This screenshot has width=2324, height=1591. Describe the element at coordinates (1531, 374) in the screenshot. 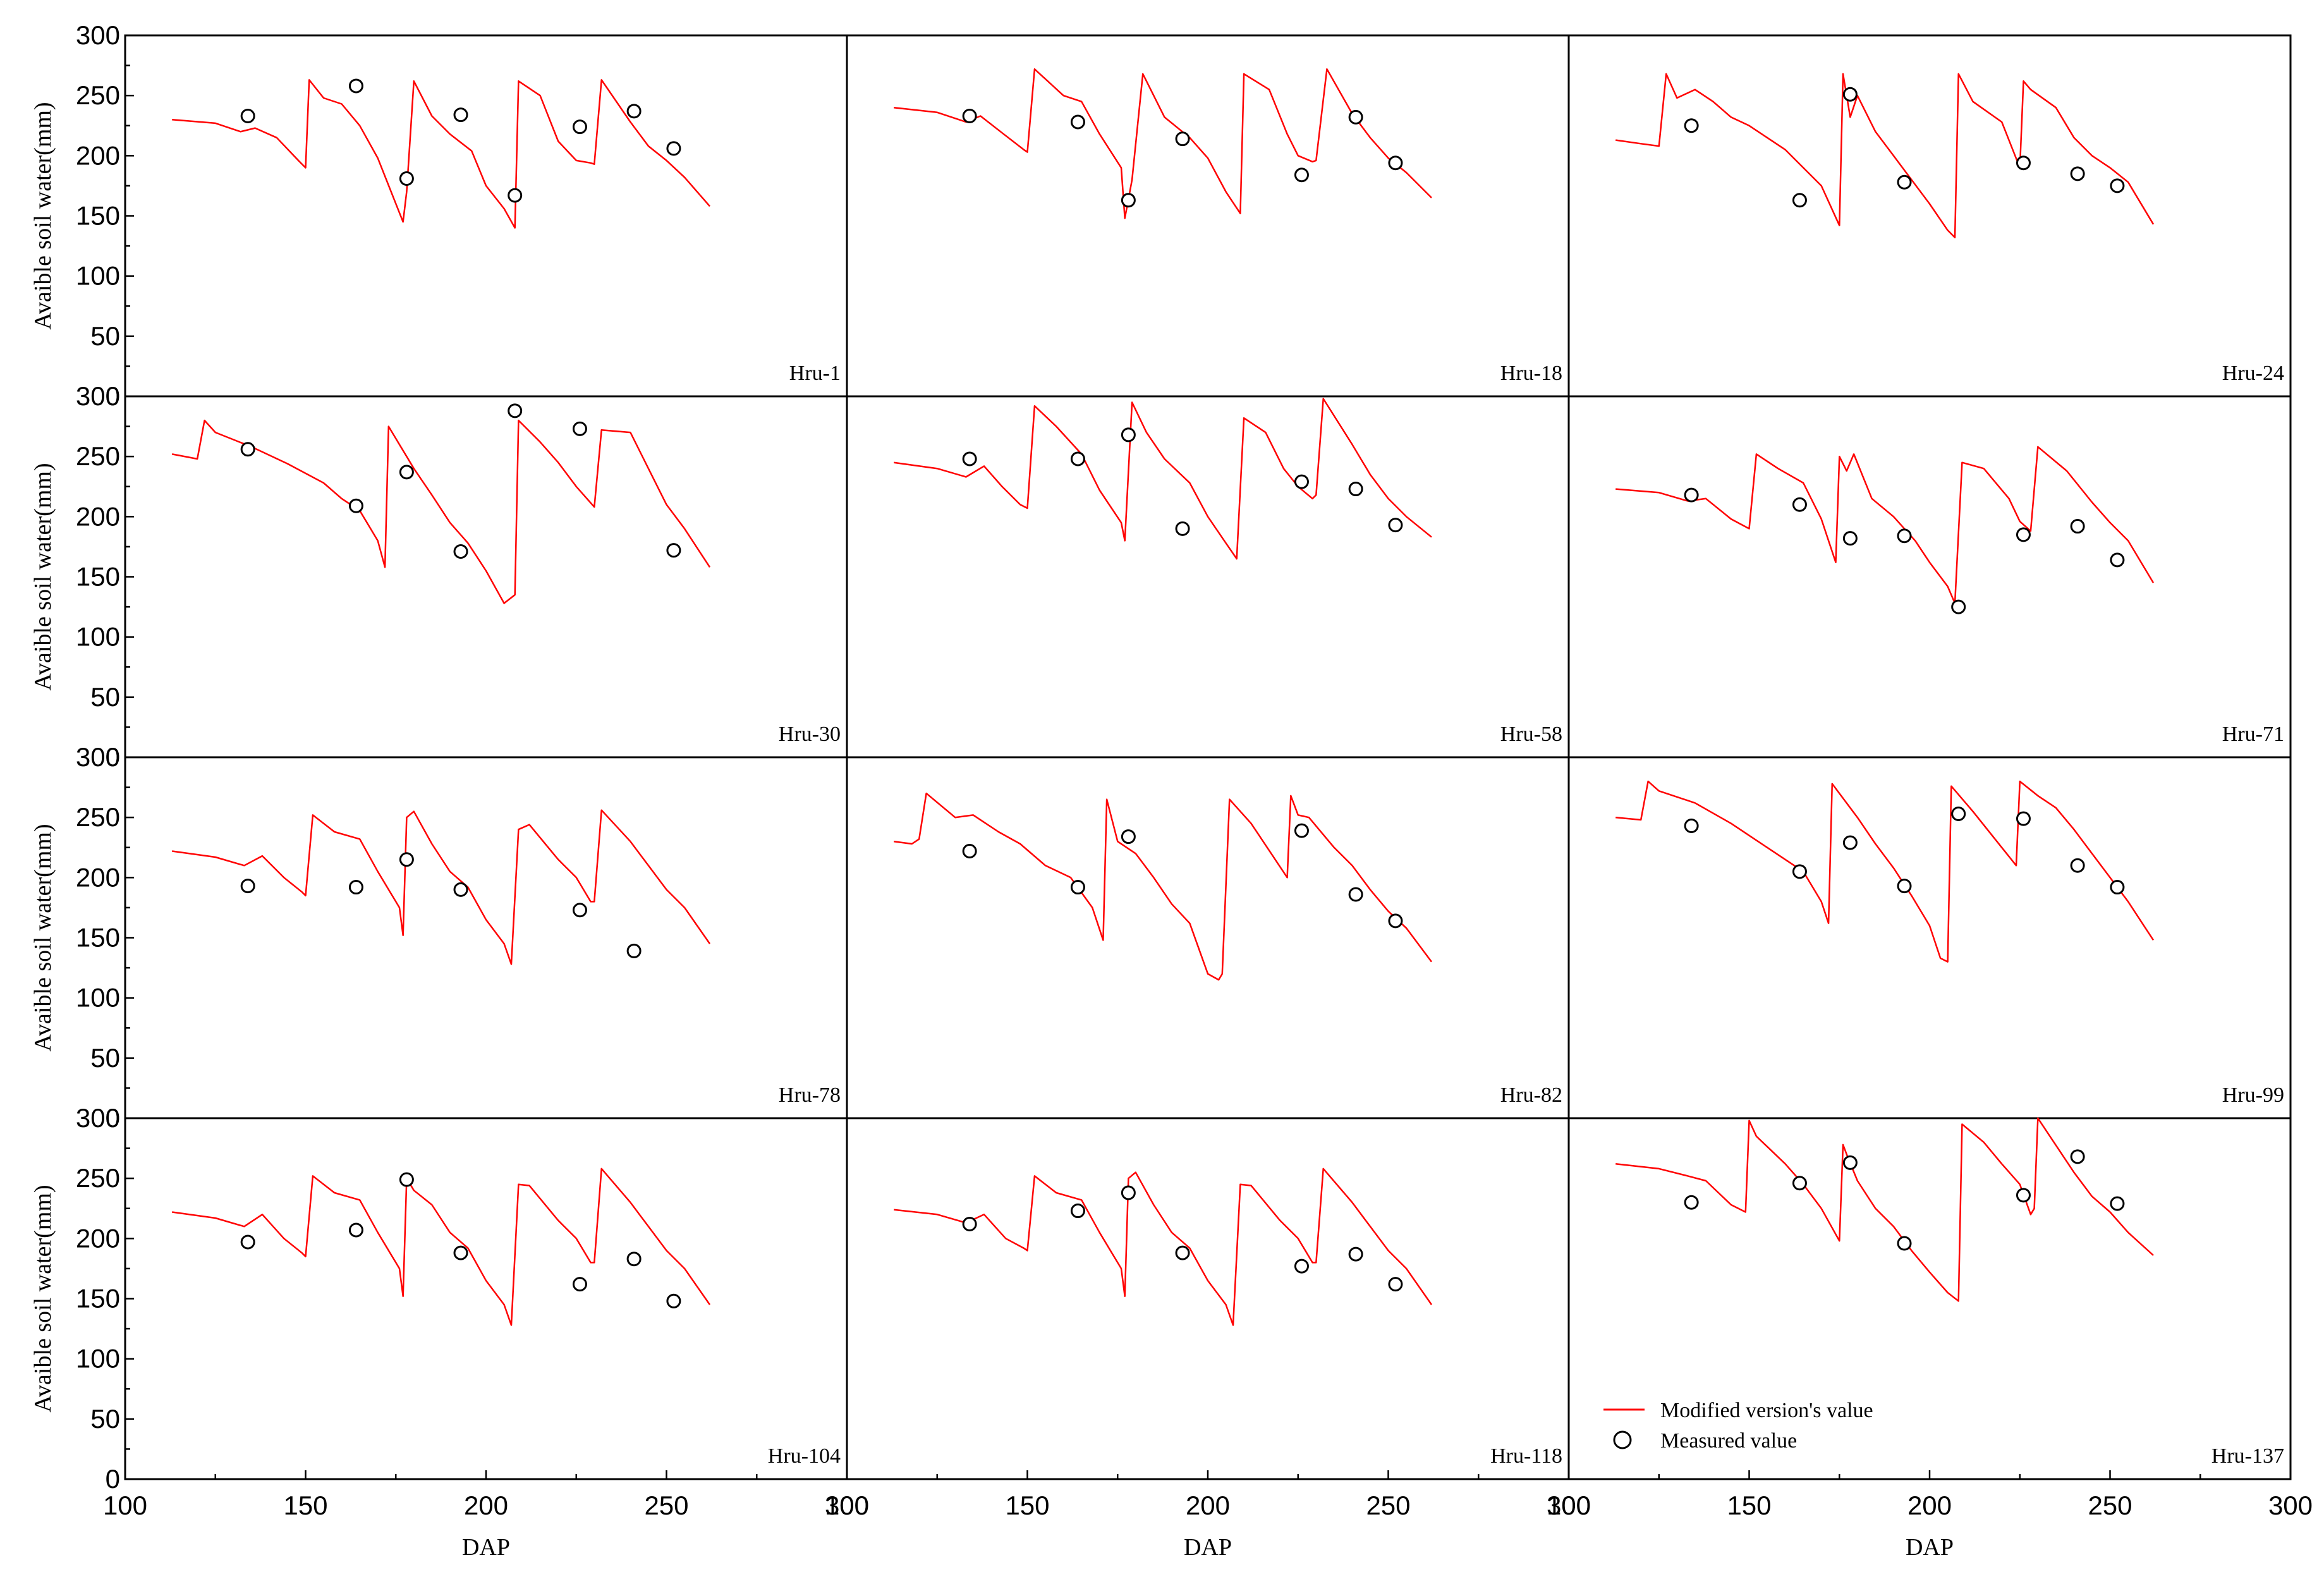

I see `panel-label: Hru-18` at that location.